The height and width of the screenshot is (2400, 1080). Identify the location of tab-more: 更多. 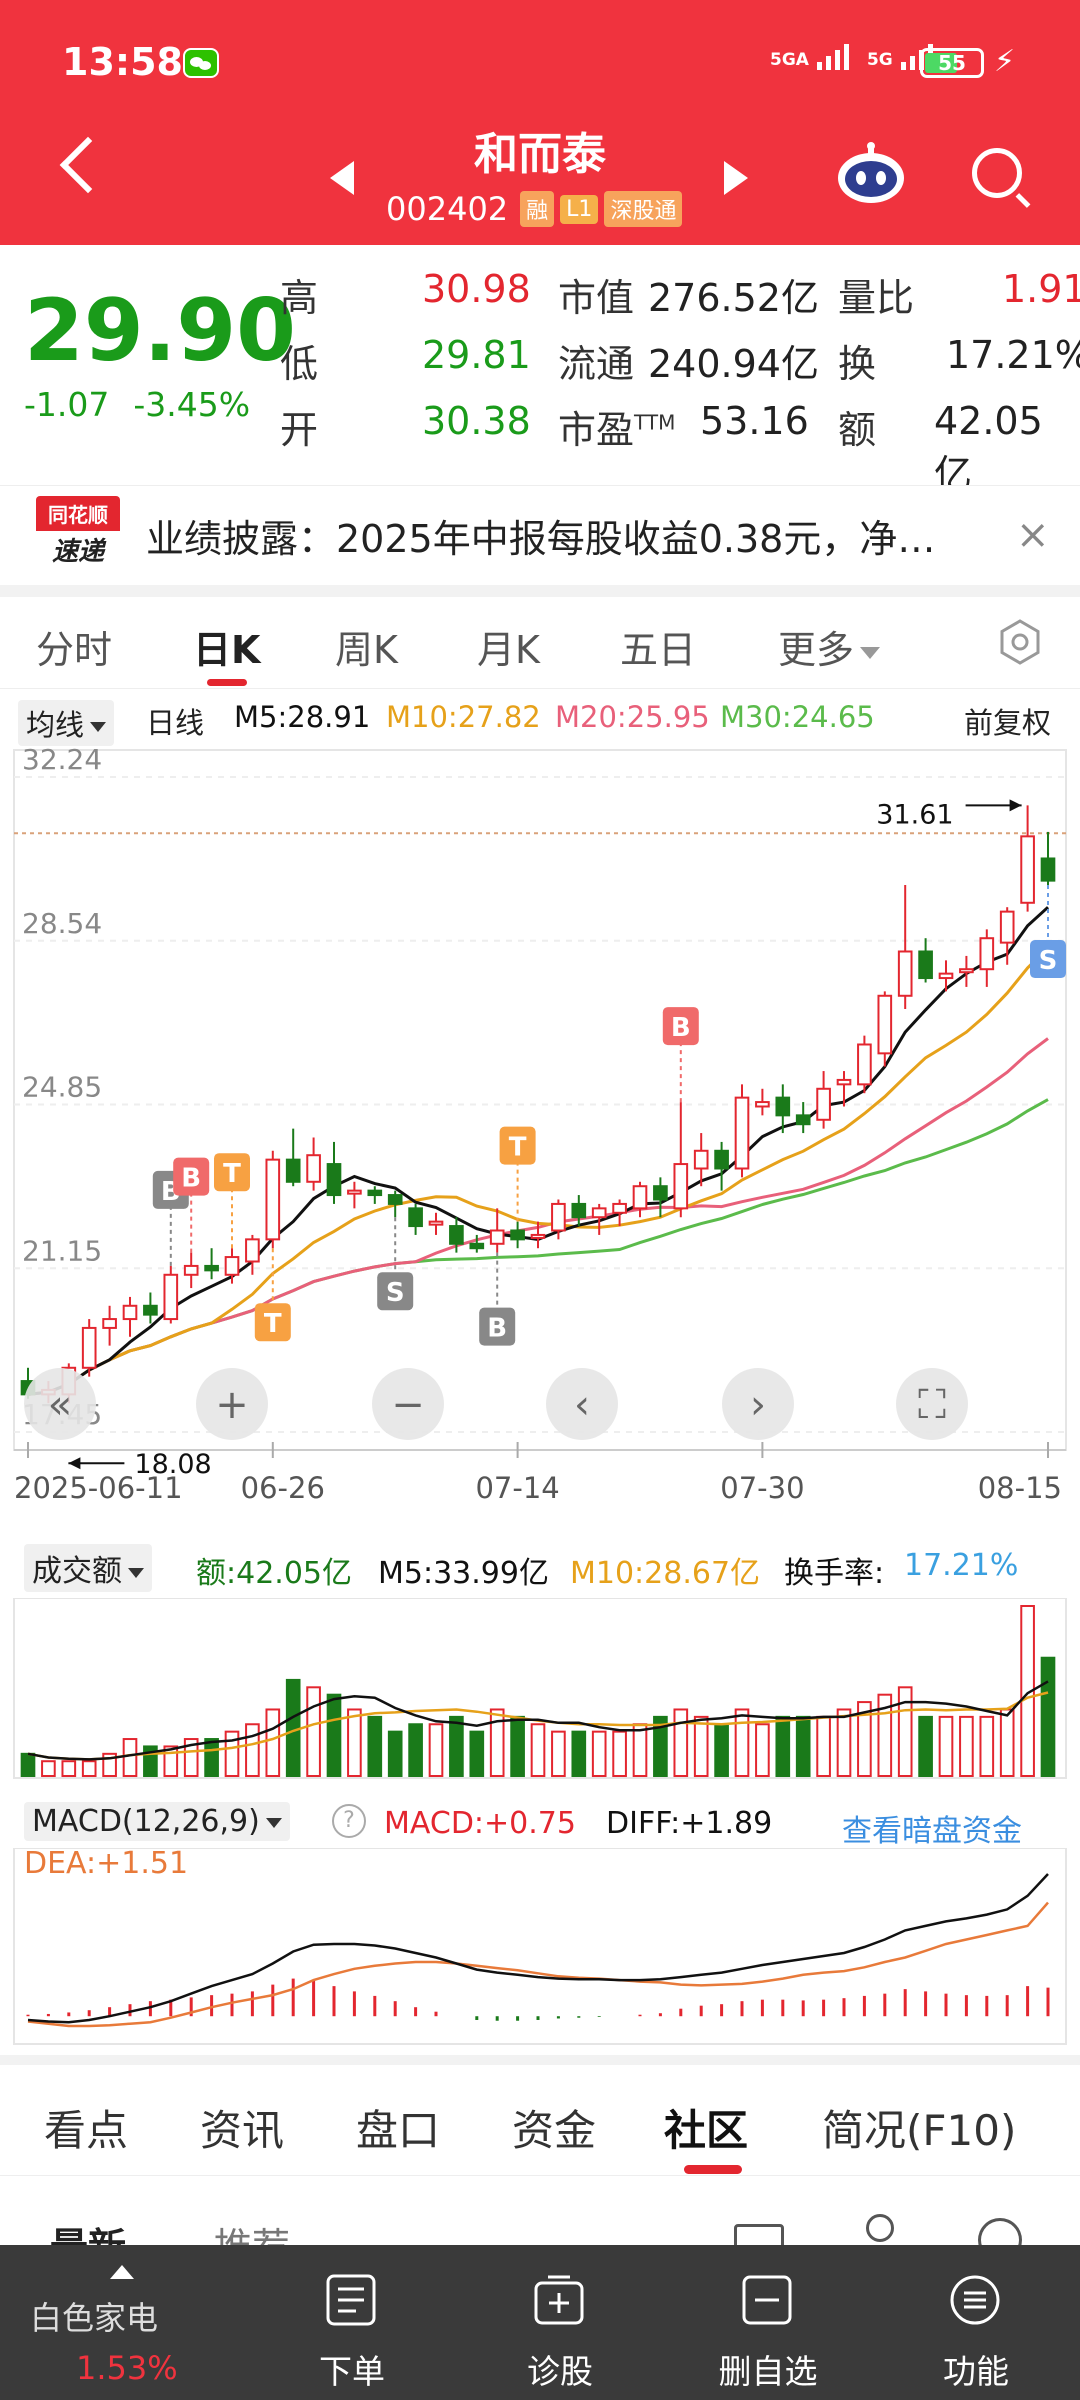
(829, 646).